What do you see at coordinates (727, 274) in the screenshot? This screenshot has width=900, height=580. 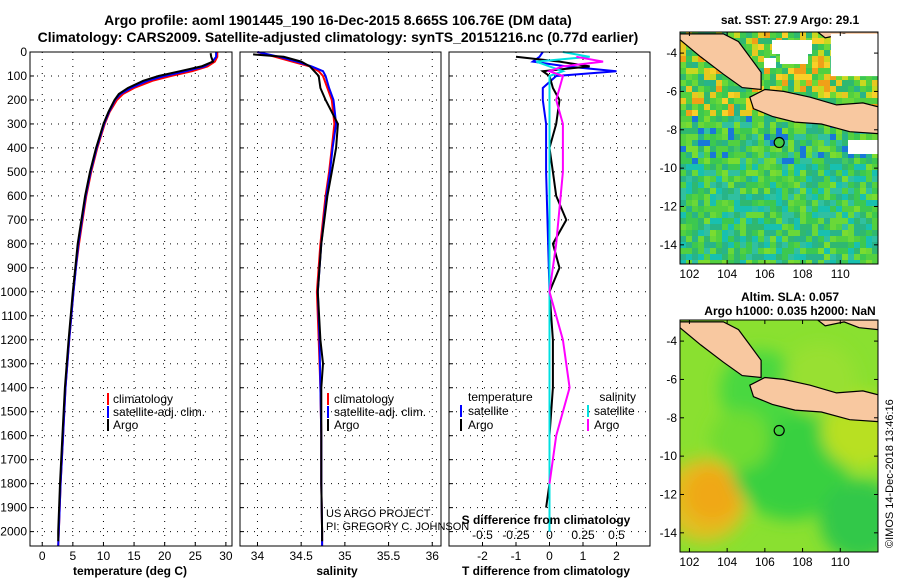 I see `map-x-tick-label: 104` at bounding box center [727, 274].